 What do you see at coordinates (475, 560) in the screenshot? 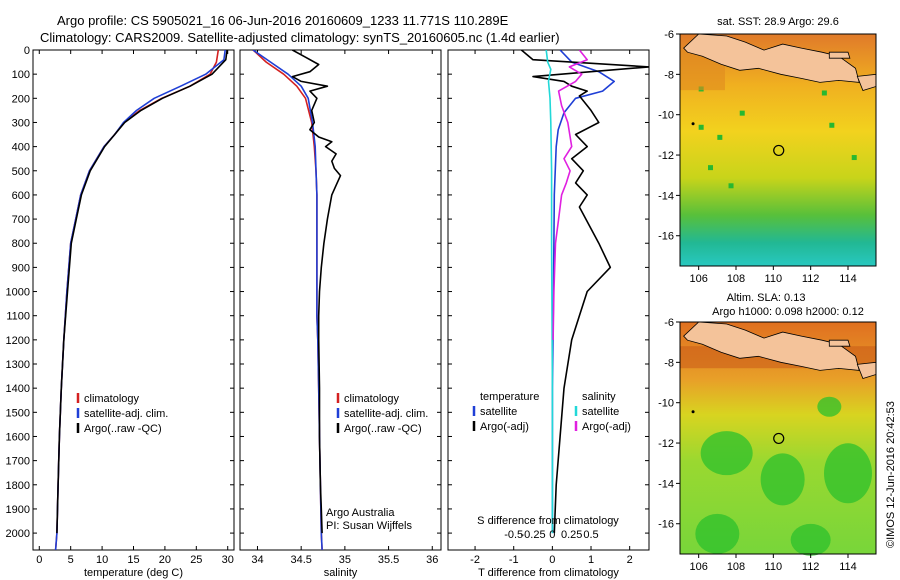
I see `x-tick-label: -2` at bounding box center [475, 560].